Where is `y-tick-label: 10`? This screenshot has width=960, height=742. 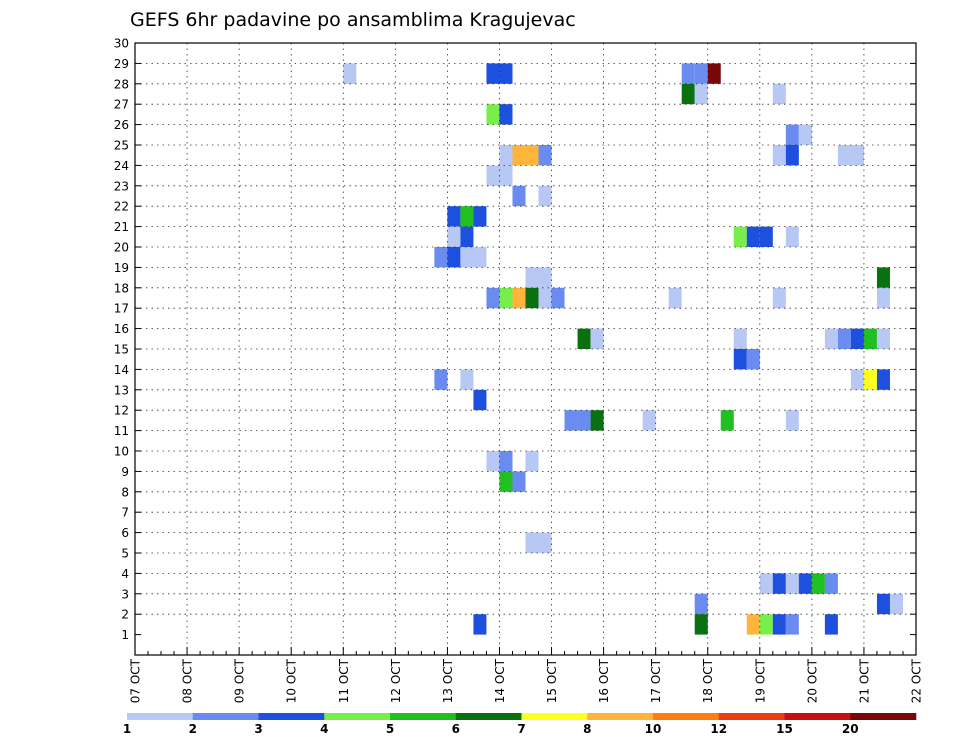
y-tick-label: 10 is located at coordinates (121, 452).